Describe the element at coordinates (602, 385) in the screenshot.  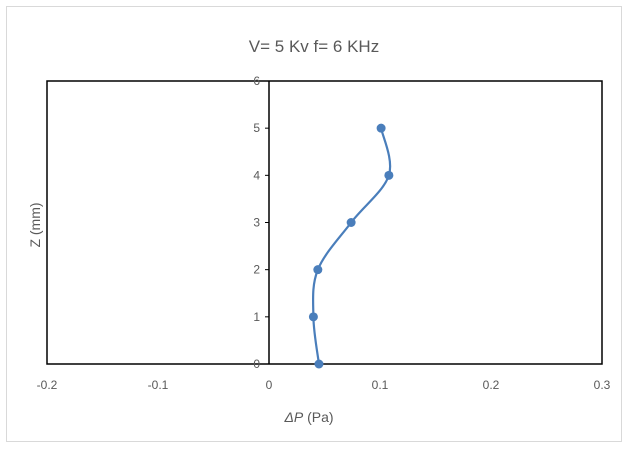
I see `x-tick-label: 0.3` at that location.